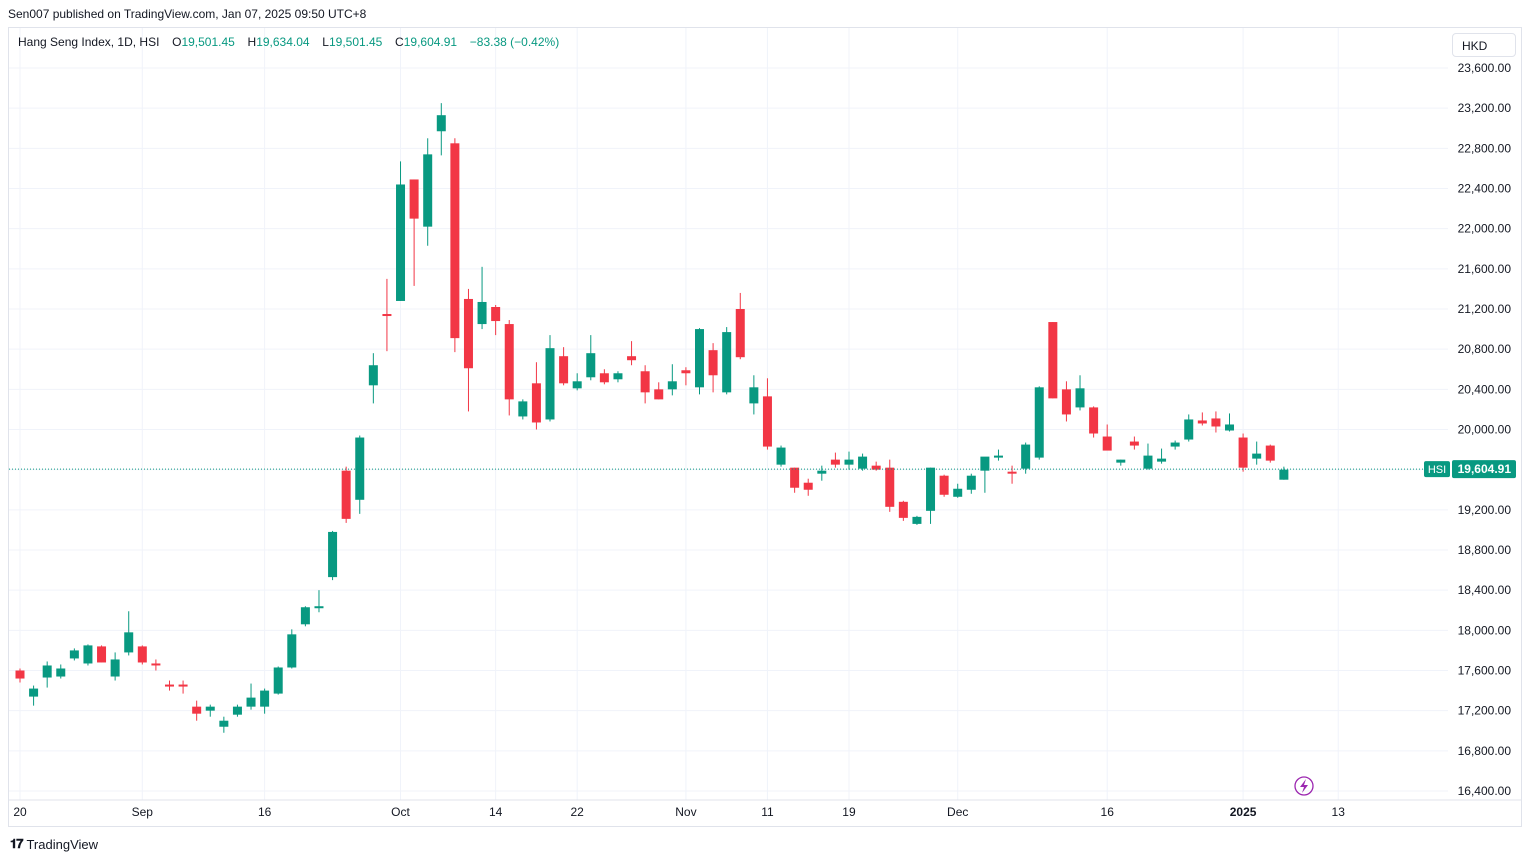 This screenshot has height=861, width=1531. What do you see at coordinates (1485, 108) in the screenshot?
I see `y-tick-label: 23,200.00` at bounding box center [1485, 108].